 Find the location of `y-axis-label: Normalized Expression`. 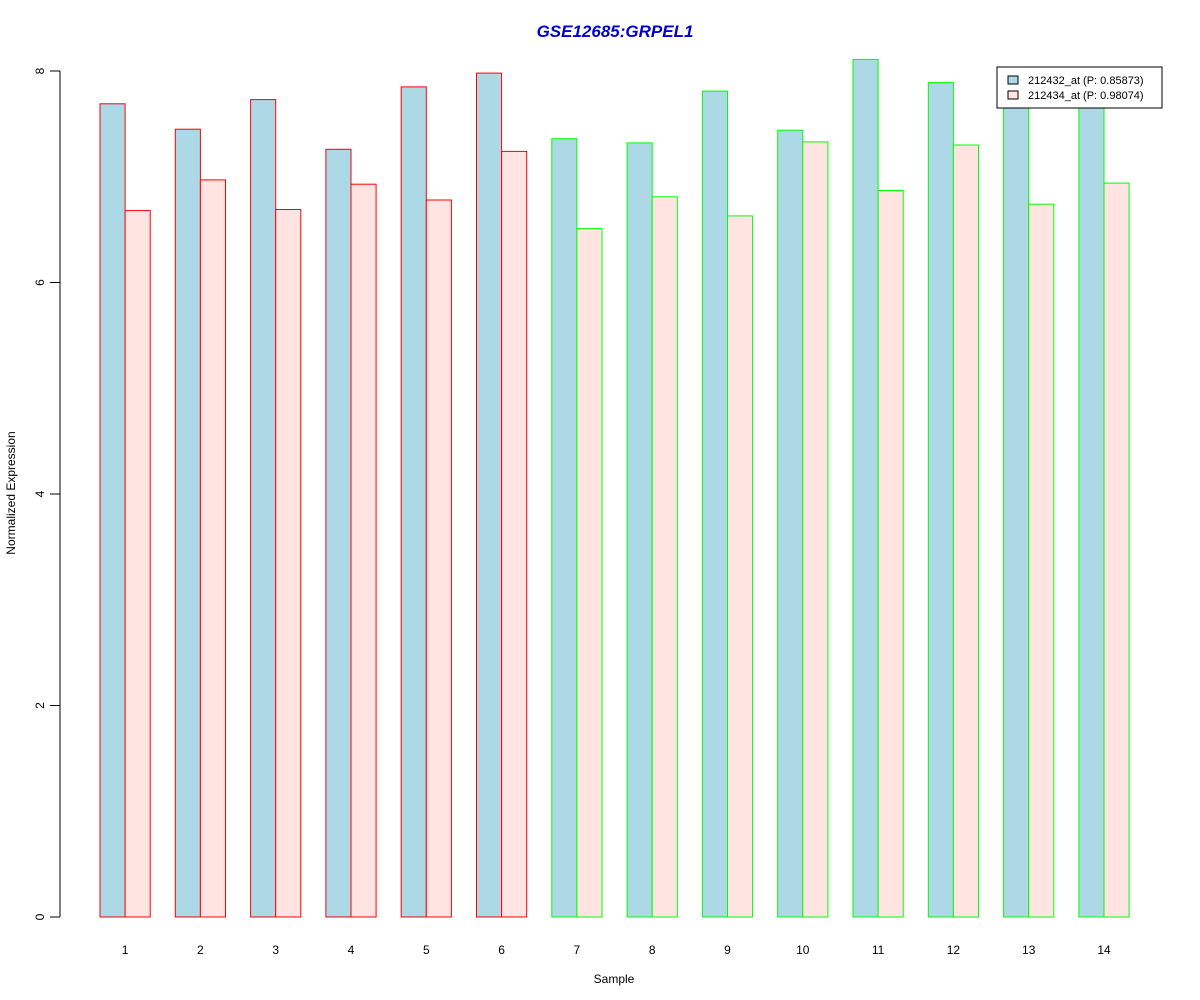

y-axis-label: Normalized Expression is located at coordinates (11, 492).